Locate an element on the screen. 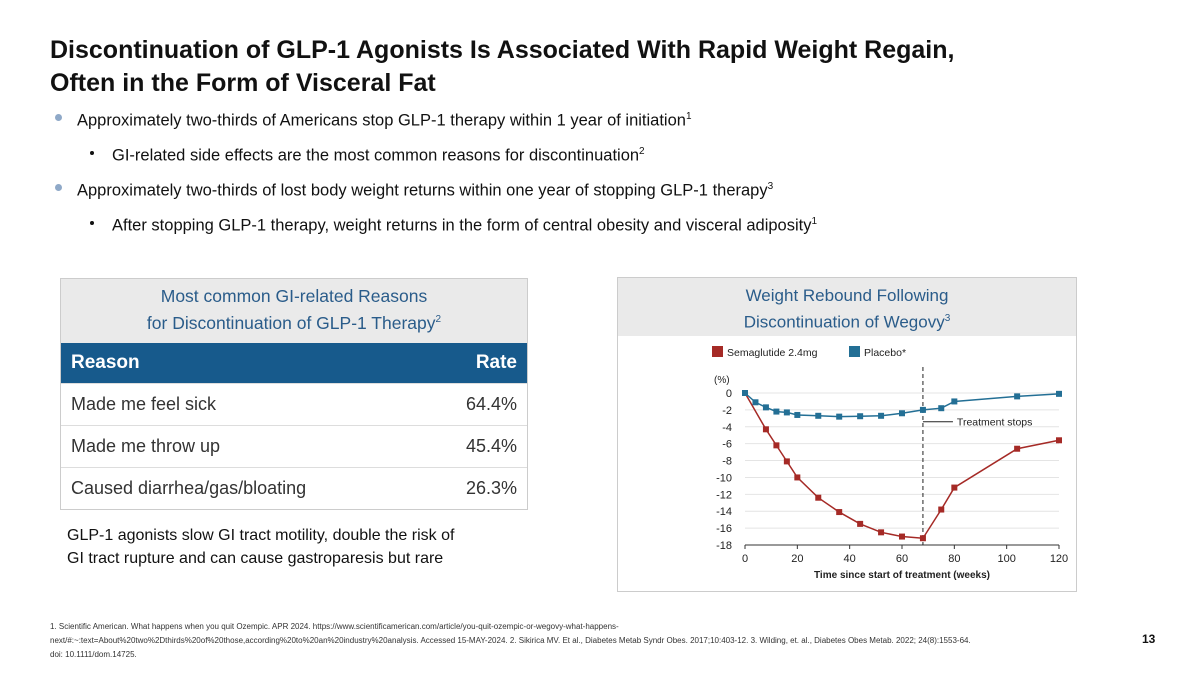  table-row: Made me throw up 45.4% is located at coordinates (294, 445).